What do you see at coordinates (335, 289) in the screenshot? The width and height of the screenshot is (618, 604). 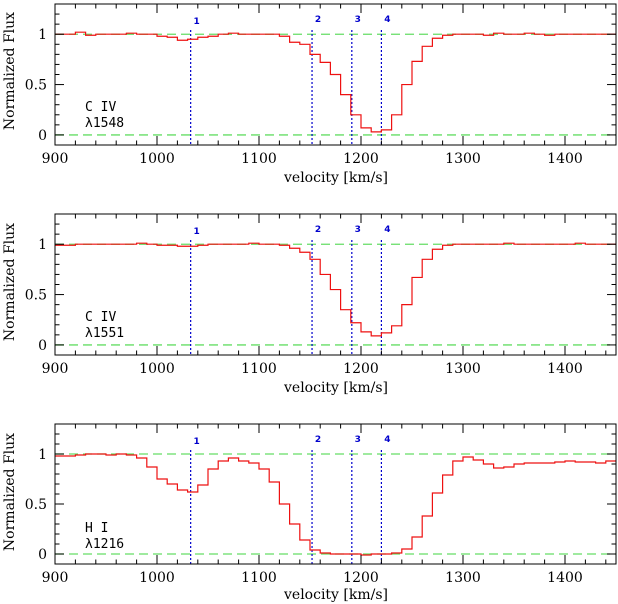 I see `flux-series` at bounding box center [335, 289].